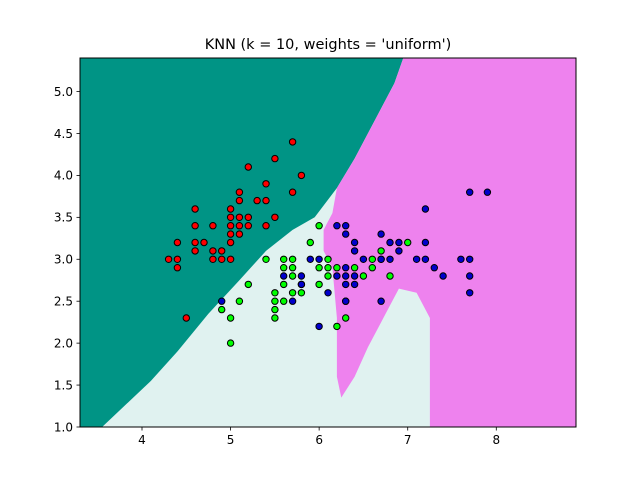 This screenshot has width=640, height=480. Describe the element at coordinates (63, 134) in the screenshot. I see `y-tick-label: 4.5` at that location.